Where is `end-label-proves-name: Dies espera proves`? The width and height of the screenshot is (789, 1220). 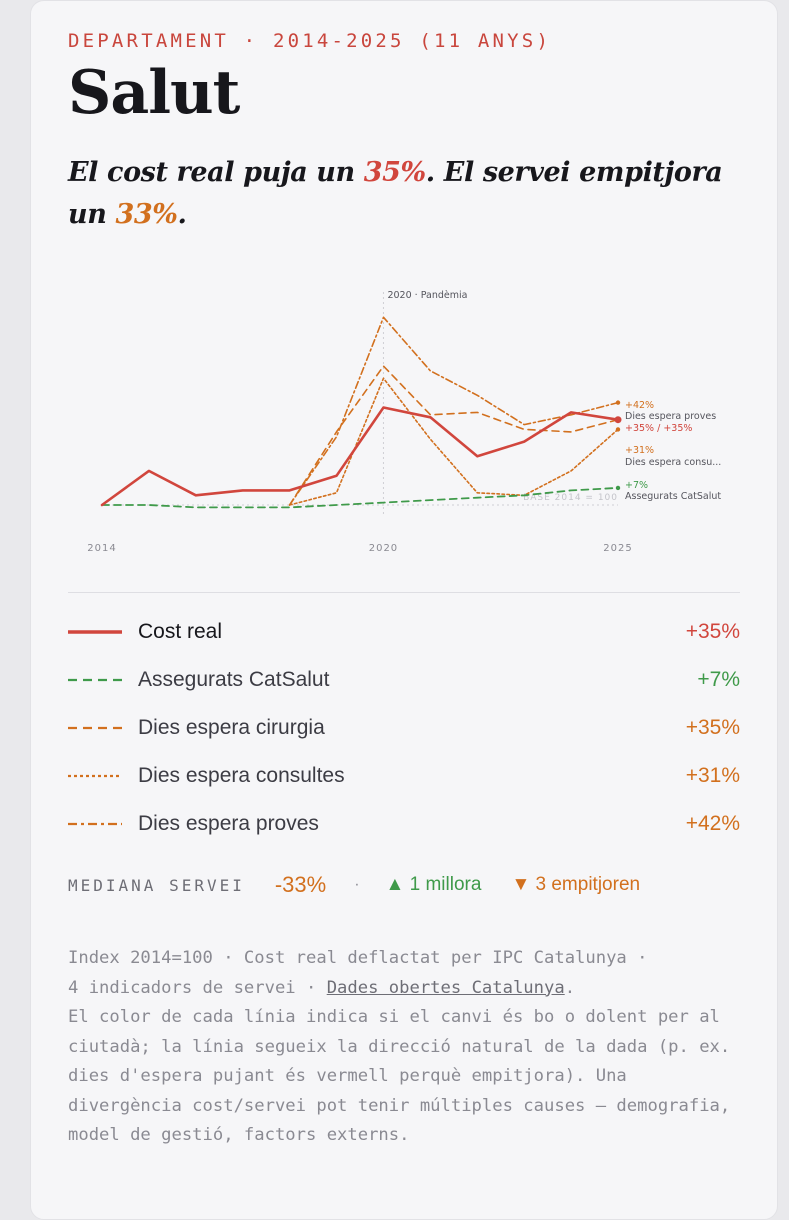 end-label-proves-name: Dies espera proves is located at coordinates (670, 416).